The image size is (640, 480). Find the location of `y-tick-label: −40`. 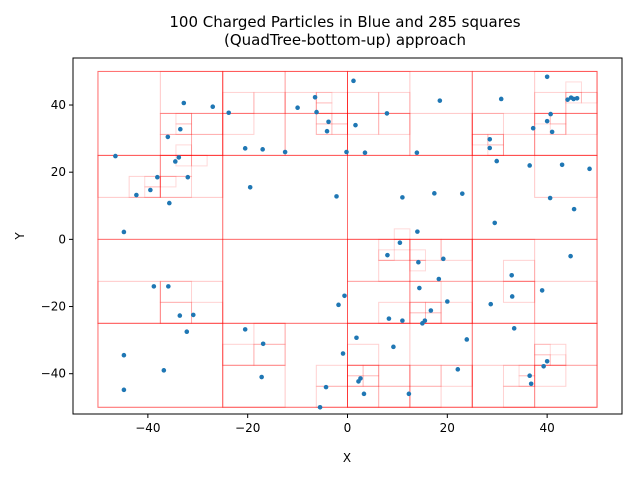

y-tick-label: −40 is located at coordinates (53, 374).